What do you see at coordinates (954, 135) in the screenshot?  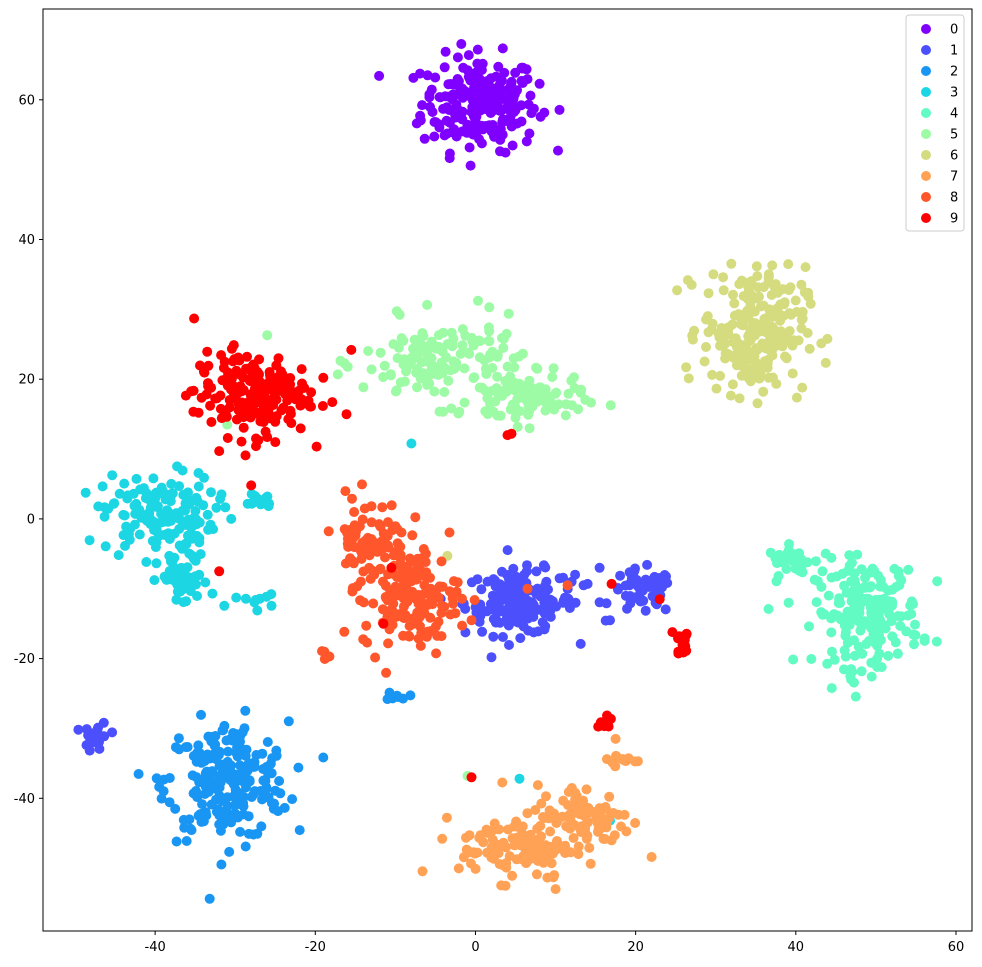 I see `legend-label: 5` at bounding box center [954, 135].